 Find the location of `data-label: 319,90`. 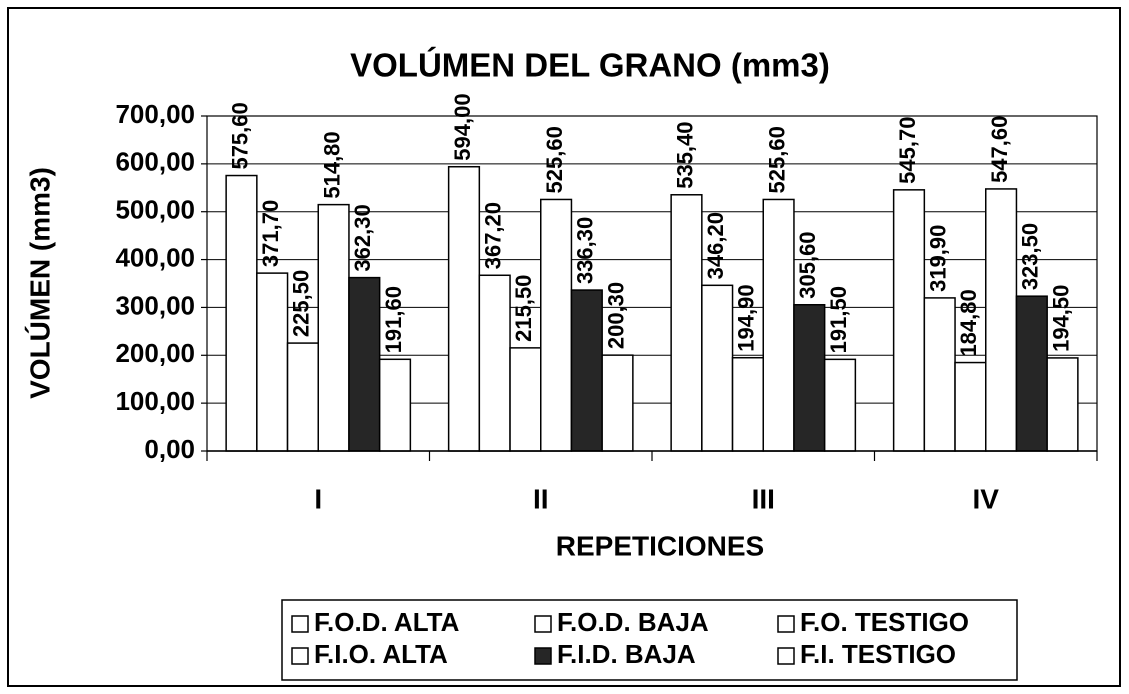

data-label: 319,90 is located at coordinates (938, 258).